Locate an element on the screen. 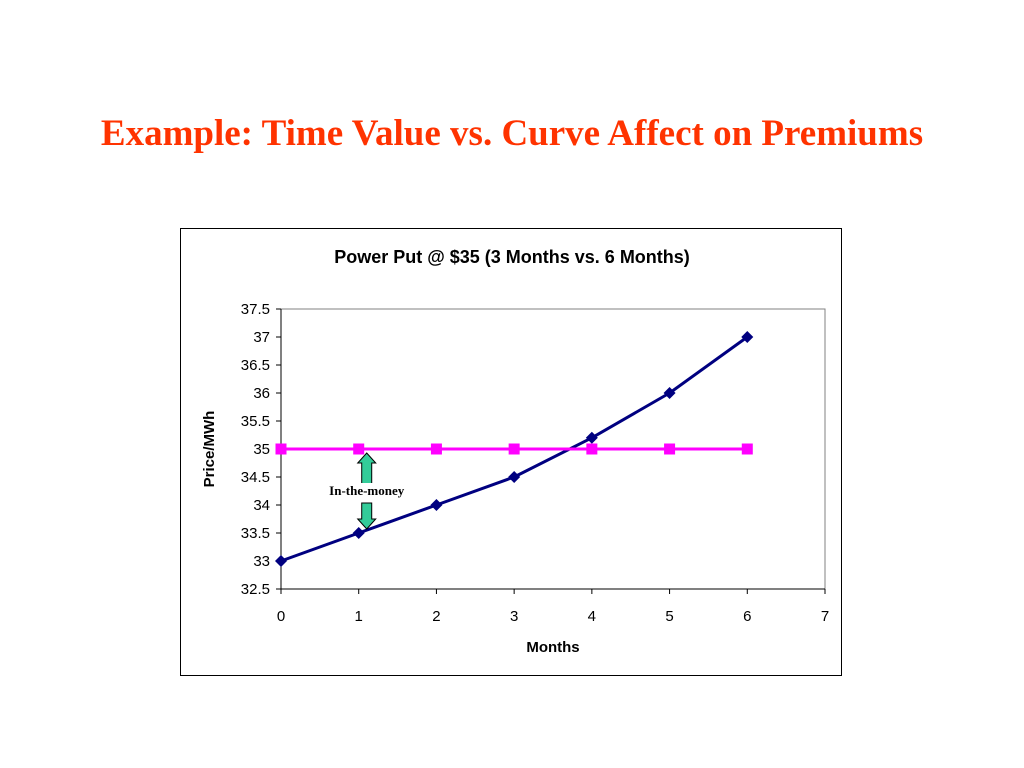 This screenshot has height=768, width=1024. x-tick-label: 0 is located at coordinates (281, 616).